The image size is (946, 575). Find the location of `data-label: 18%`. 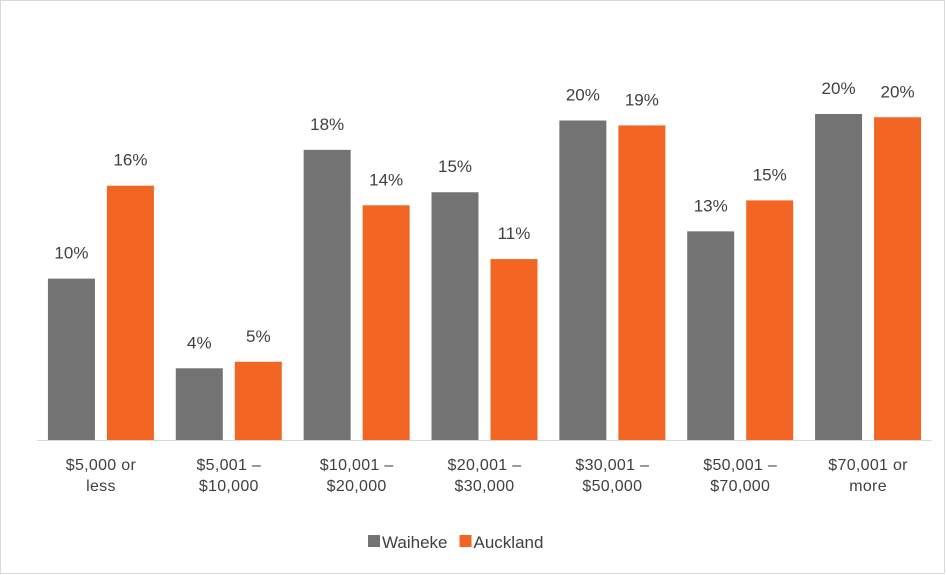

data-label: 18% is located at coordinates (327, 124).